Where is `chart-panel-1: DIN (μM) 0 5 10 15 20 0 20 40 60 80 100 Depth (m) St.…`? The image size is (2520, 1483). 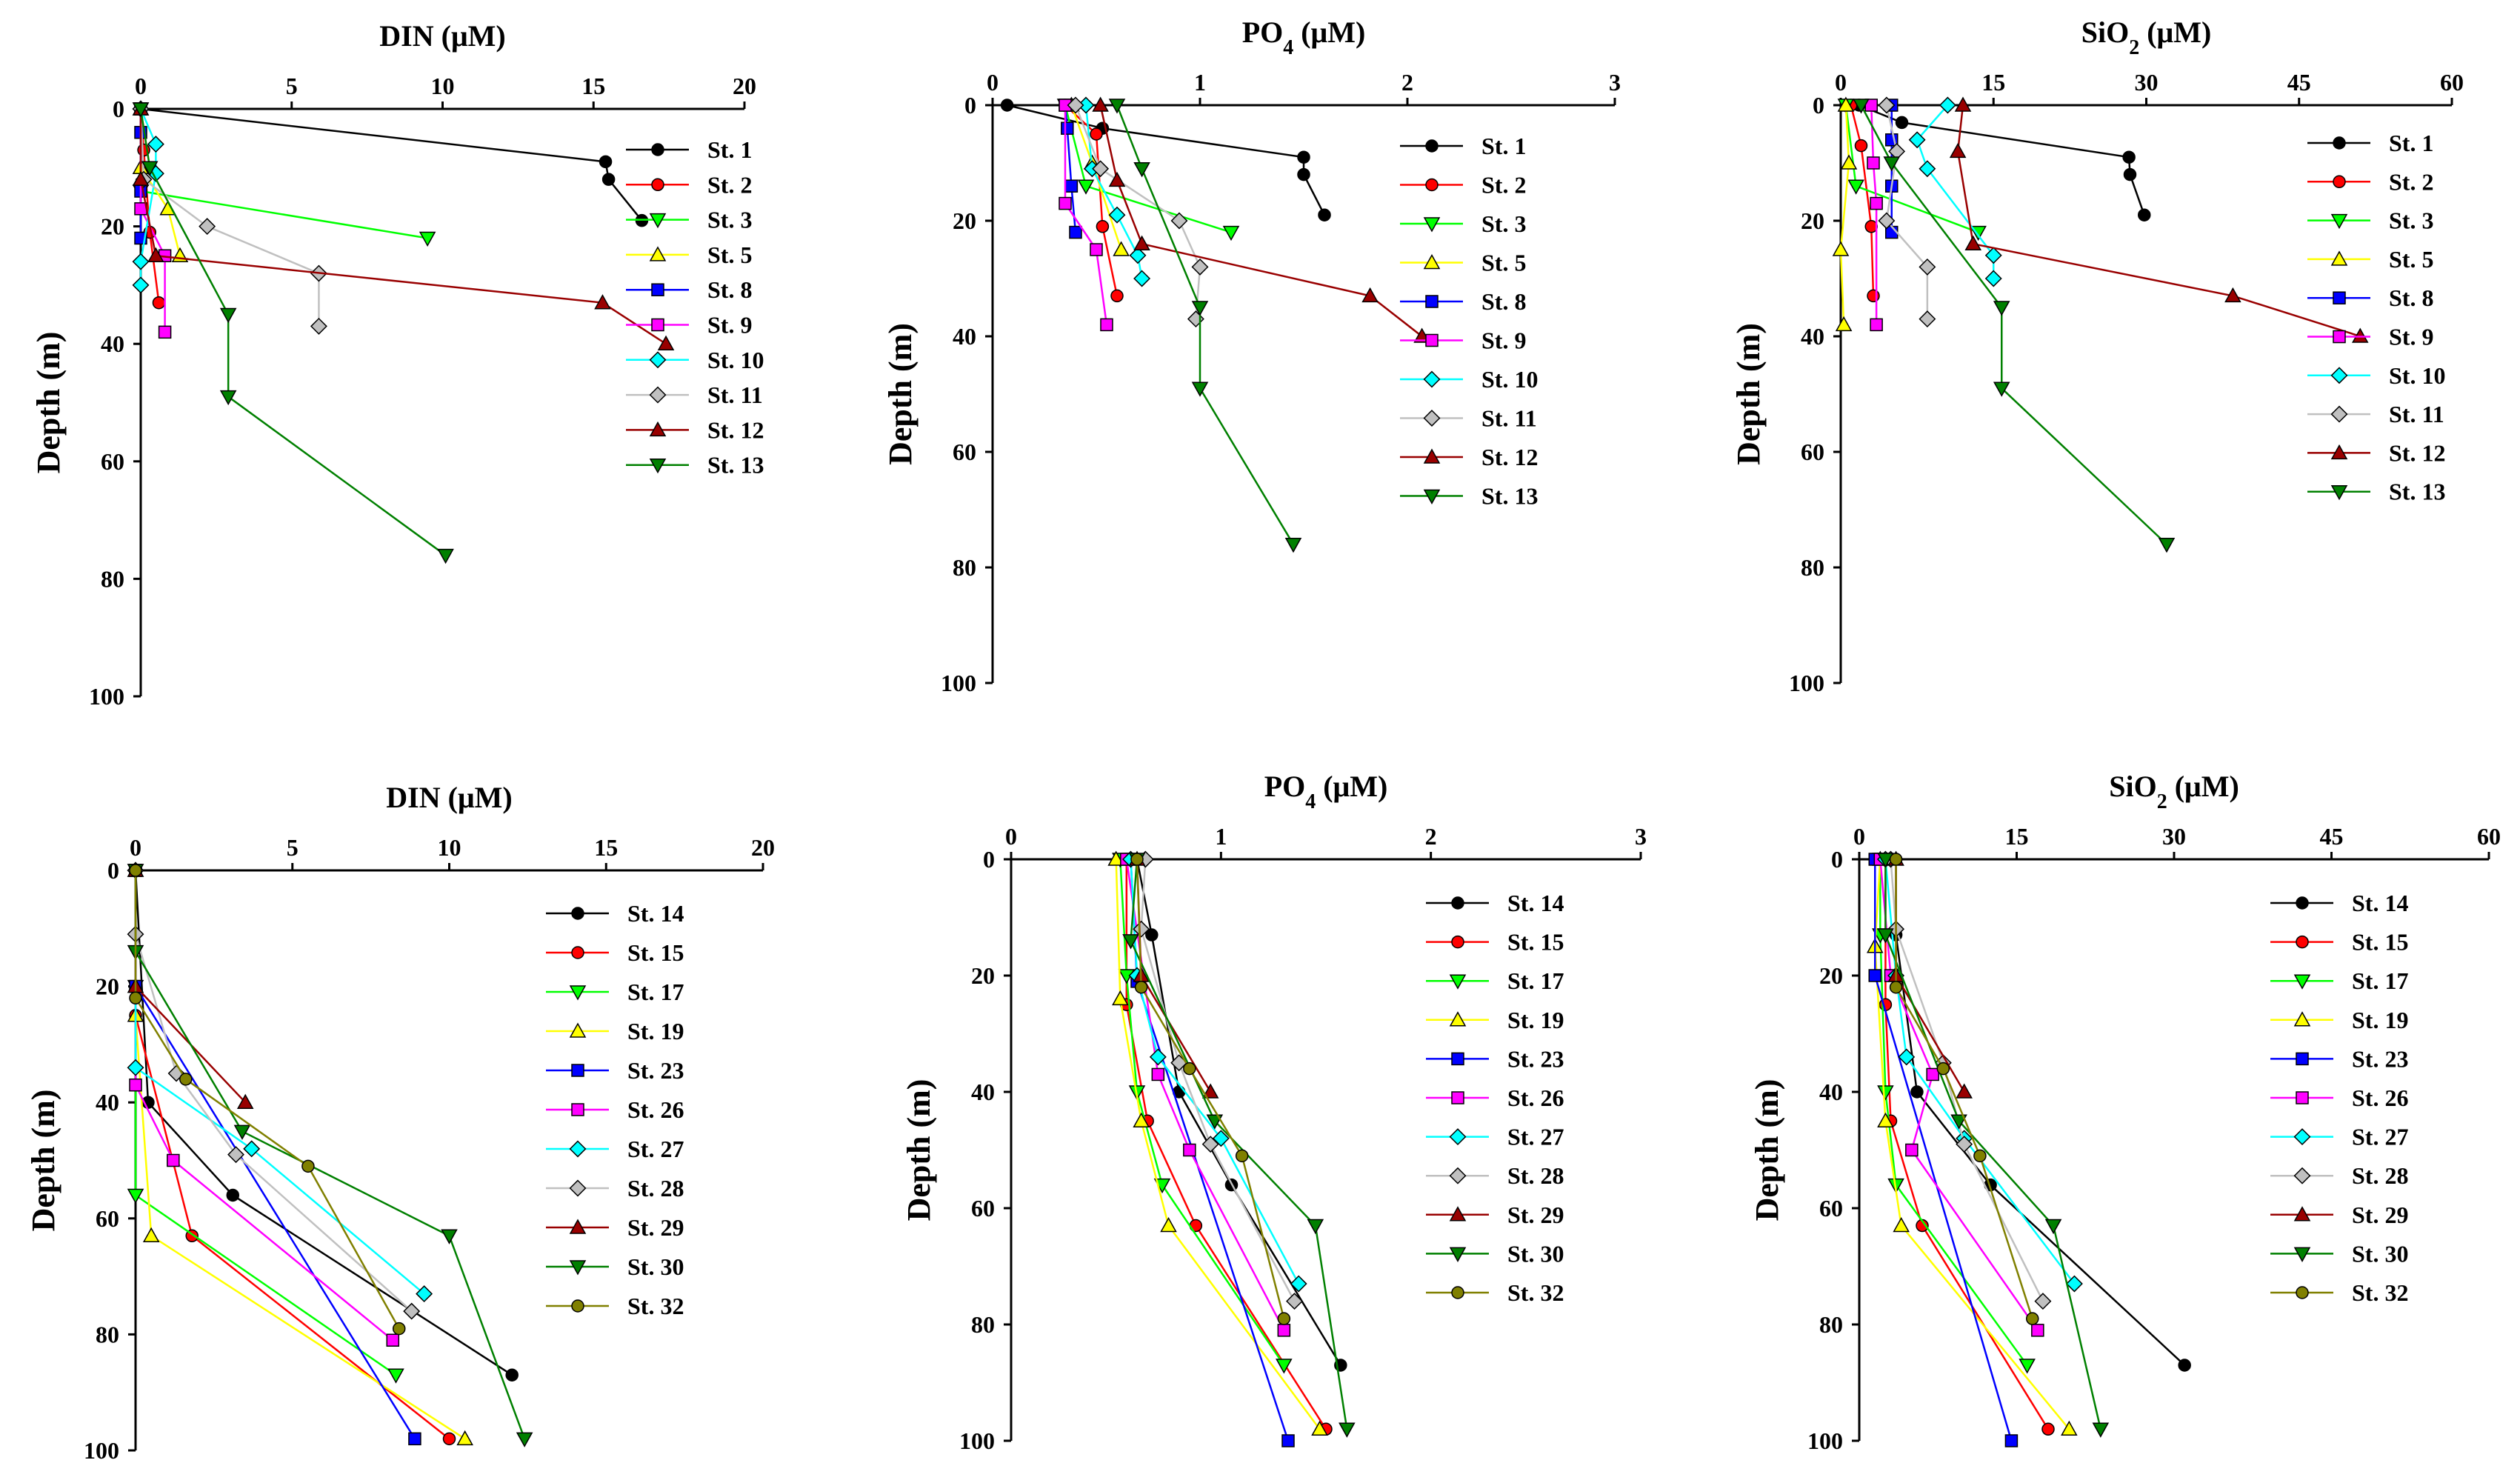
chart-panel-1: DIN (μM) 0 5 10 15 20 0 20 40 60 80 100 Depth (m) St.… is located at coordinates (397, 364).